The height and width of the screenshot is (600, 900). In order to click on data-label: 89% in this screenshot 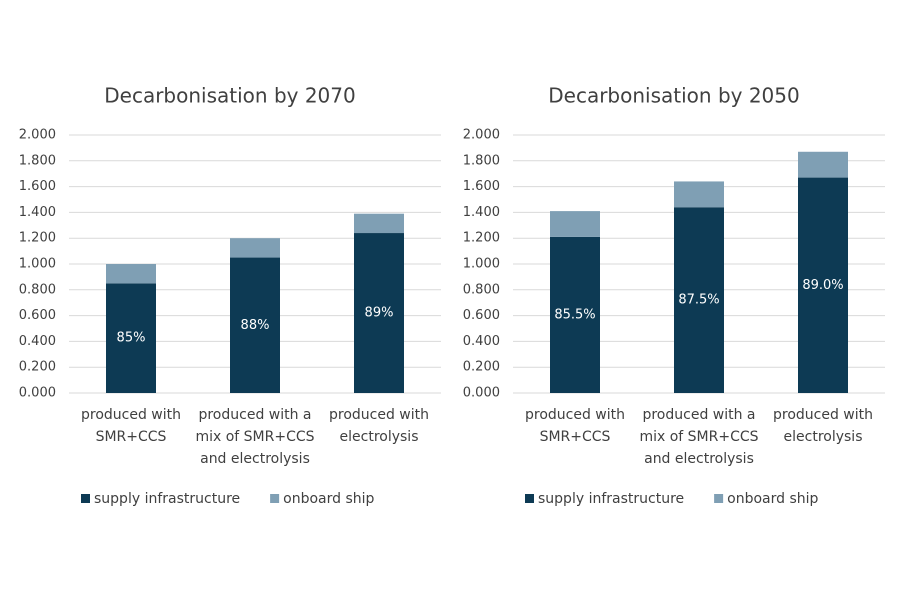, I will do `click(379, 313)`.